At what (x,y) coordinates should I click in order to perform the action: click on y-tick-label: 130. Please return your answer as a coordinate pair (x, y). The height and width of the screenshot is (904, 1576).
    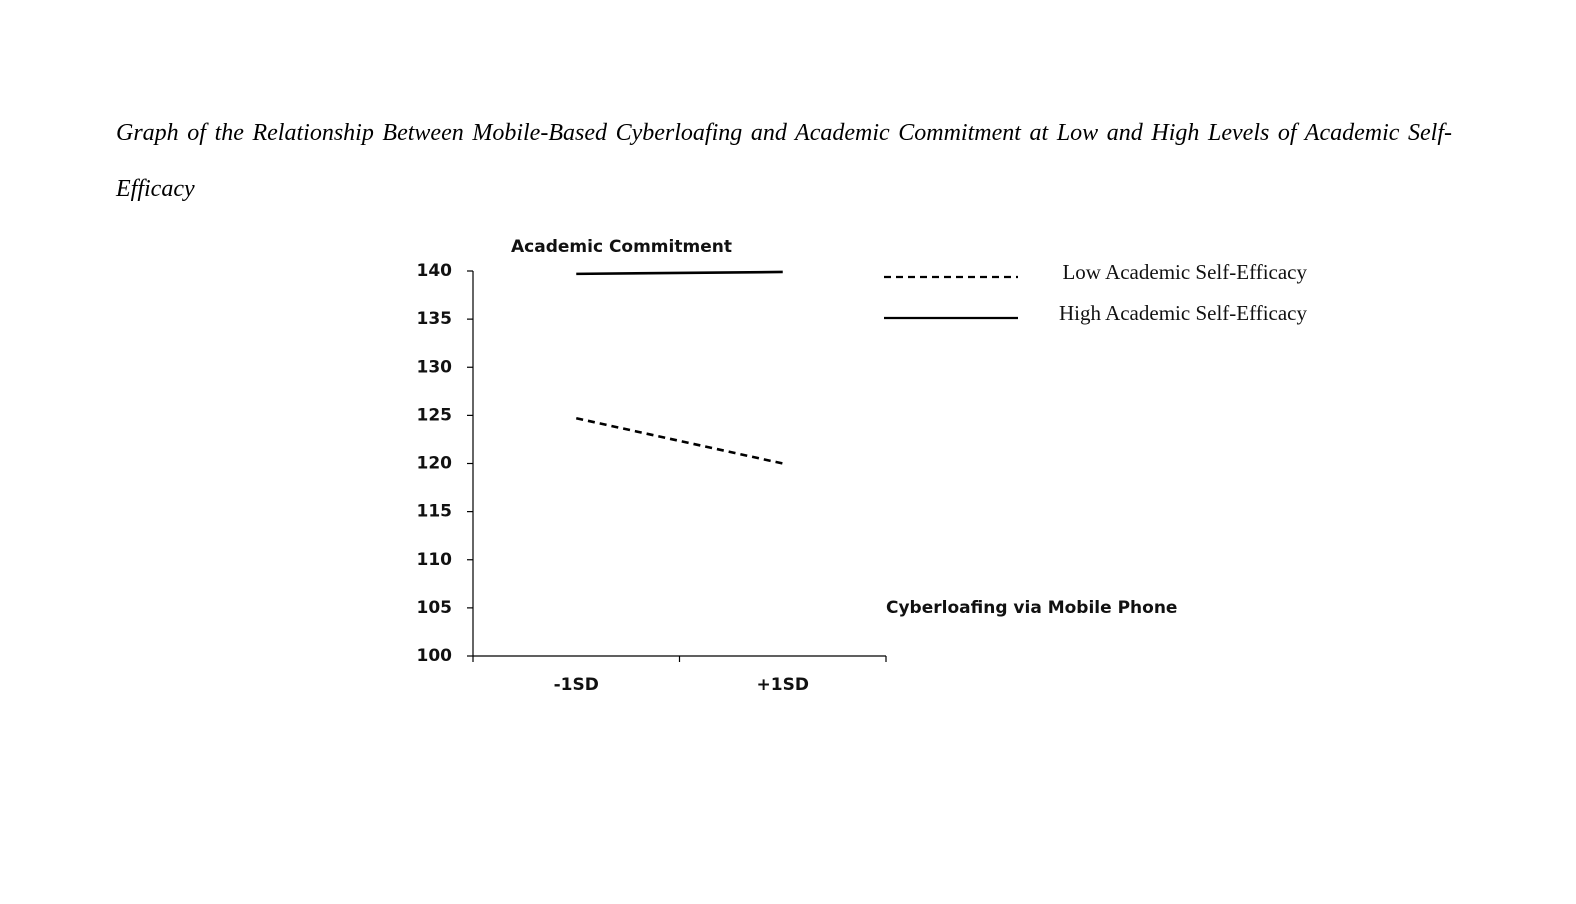
    Looking at the image, I should click on (435, 367).